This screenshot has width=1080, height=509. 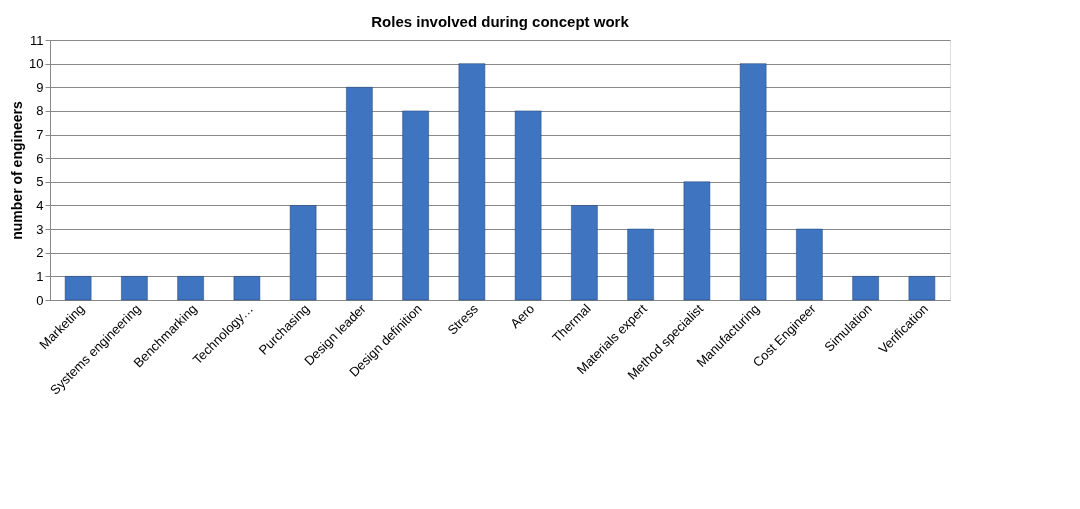 I want to click on y-tick-label: 5, so click(x=40, y=182).